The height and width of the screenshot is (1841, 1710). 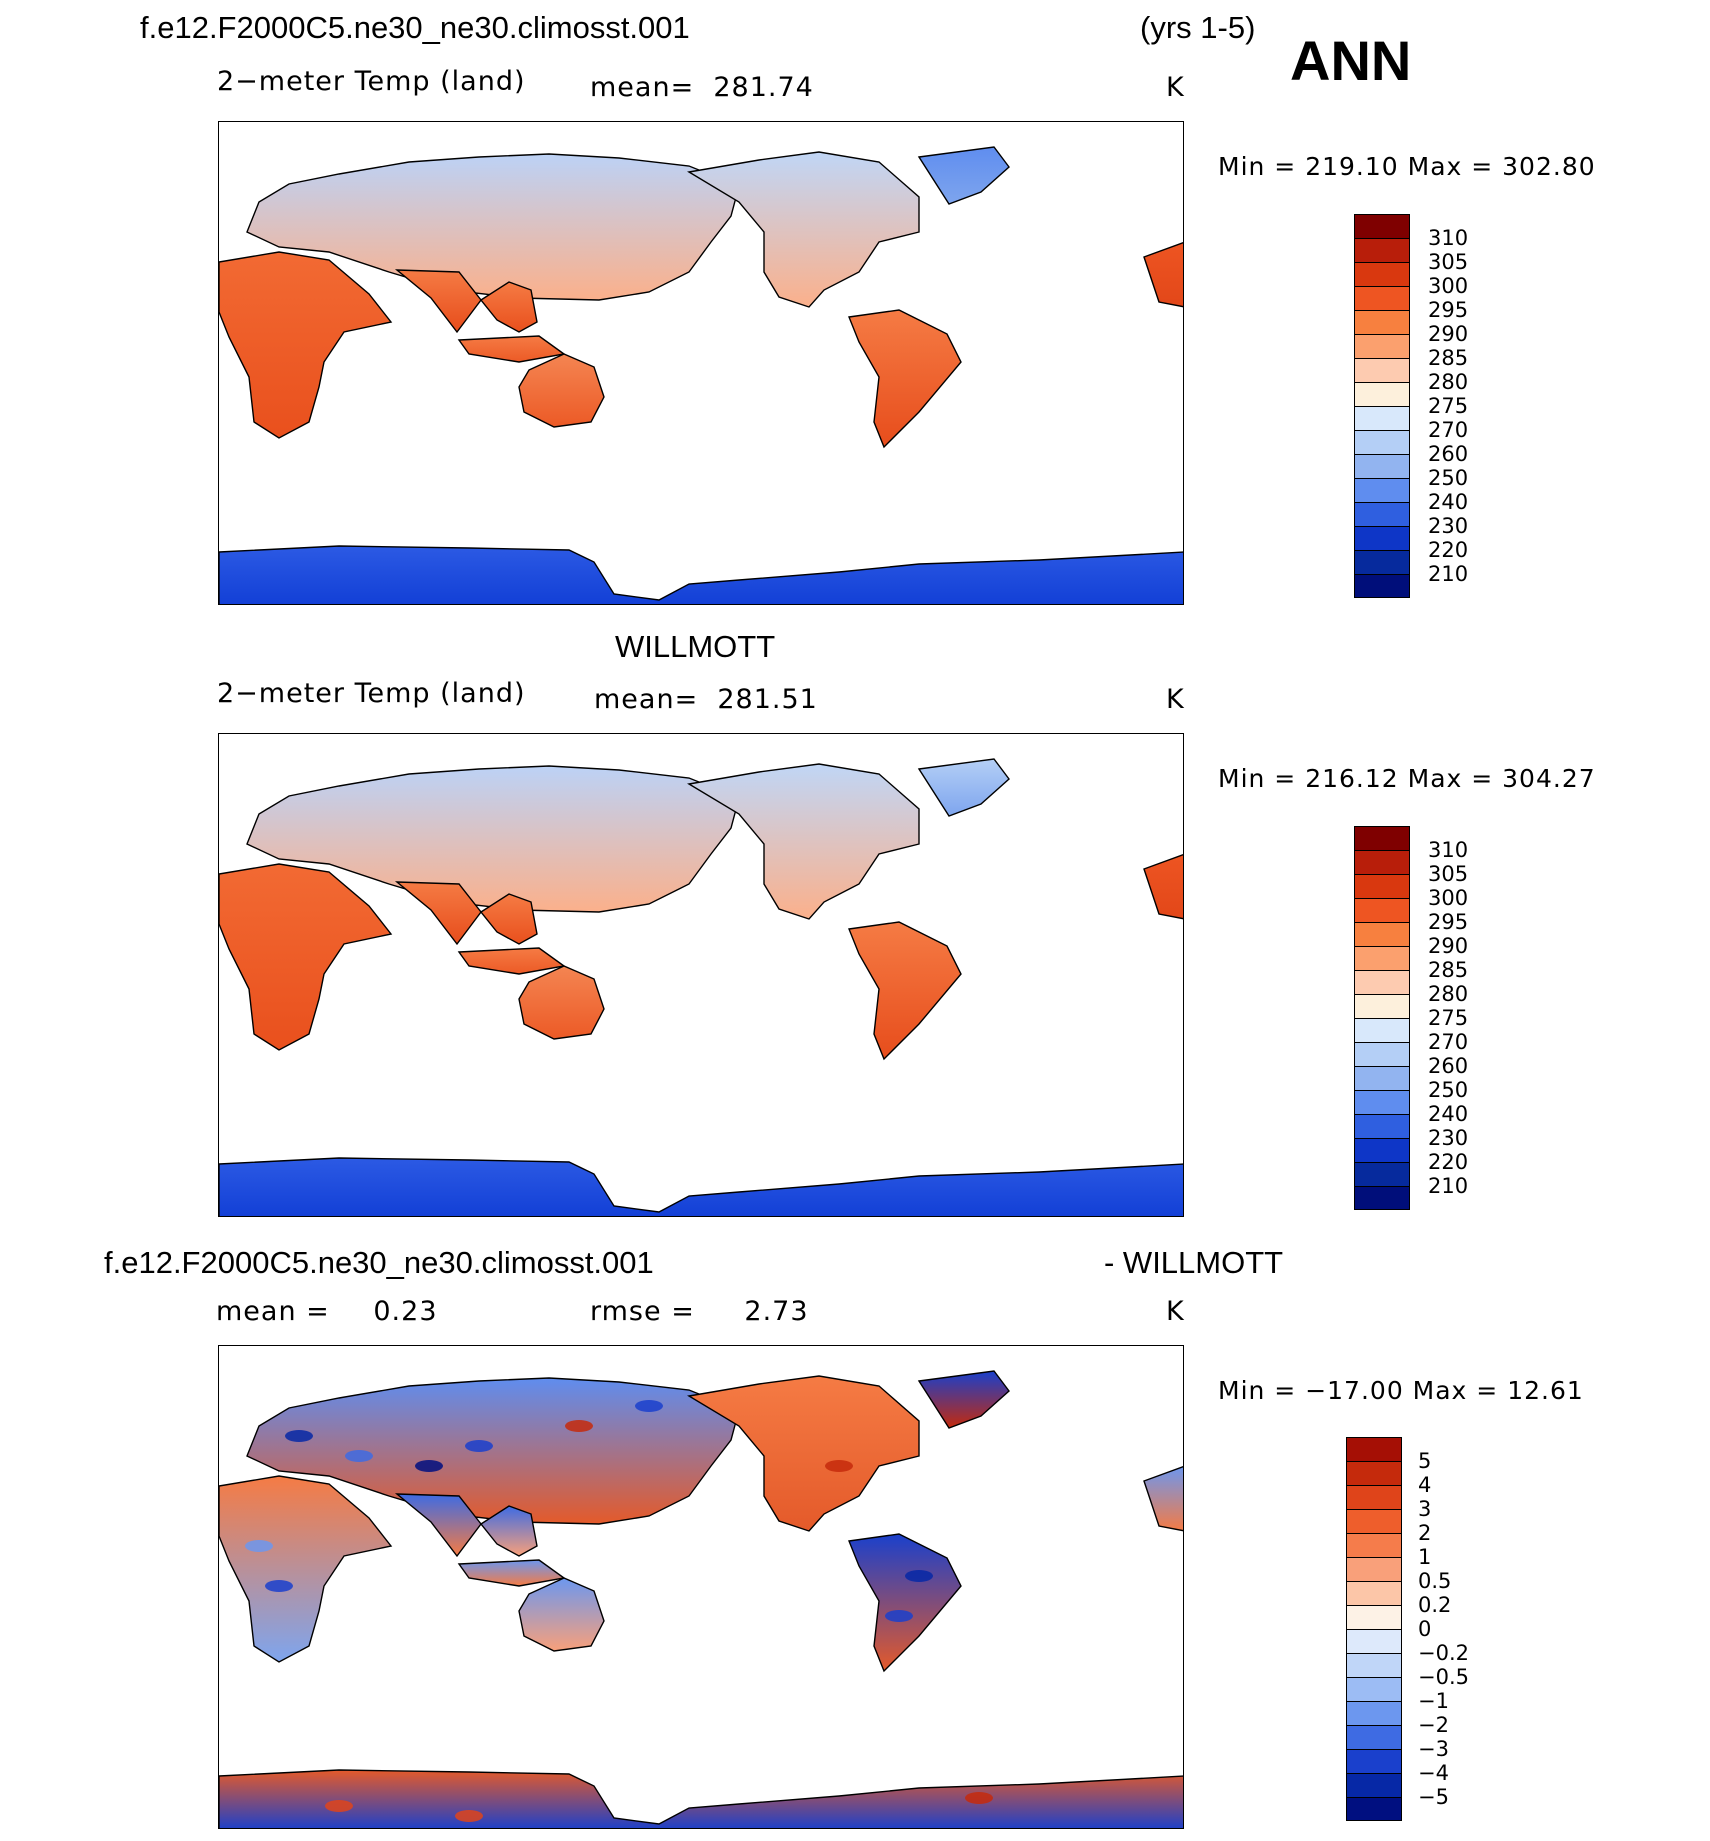 What do you see at coordinates (1448, 334) in the screenshot?
I see `colorbar-label: 290` at bounding box center [1448, 334].